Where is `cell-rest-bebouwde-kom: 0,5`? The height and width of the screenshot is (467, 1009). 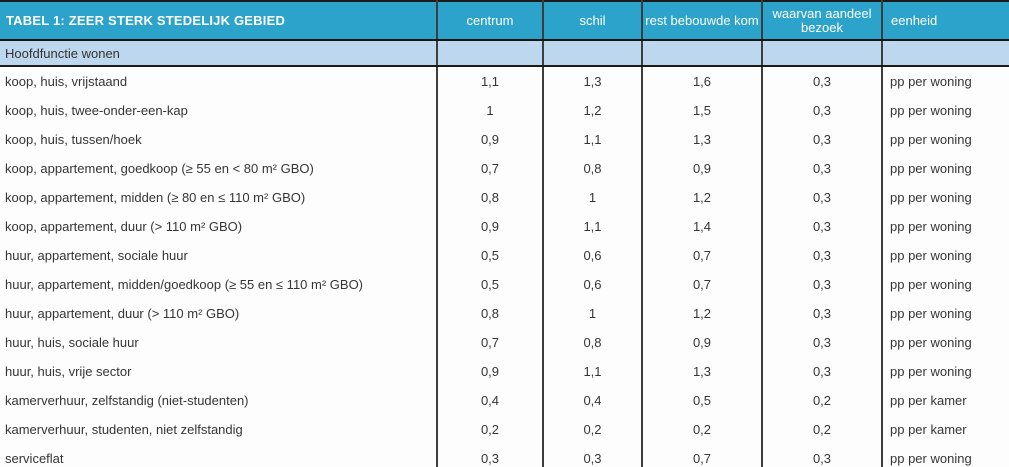 cell-rest-bebouwde-kom: 0,5 is located at coordinates (701, 400).